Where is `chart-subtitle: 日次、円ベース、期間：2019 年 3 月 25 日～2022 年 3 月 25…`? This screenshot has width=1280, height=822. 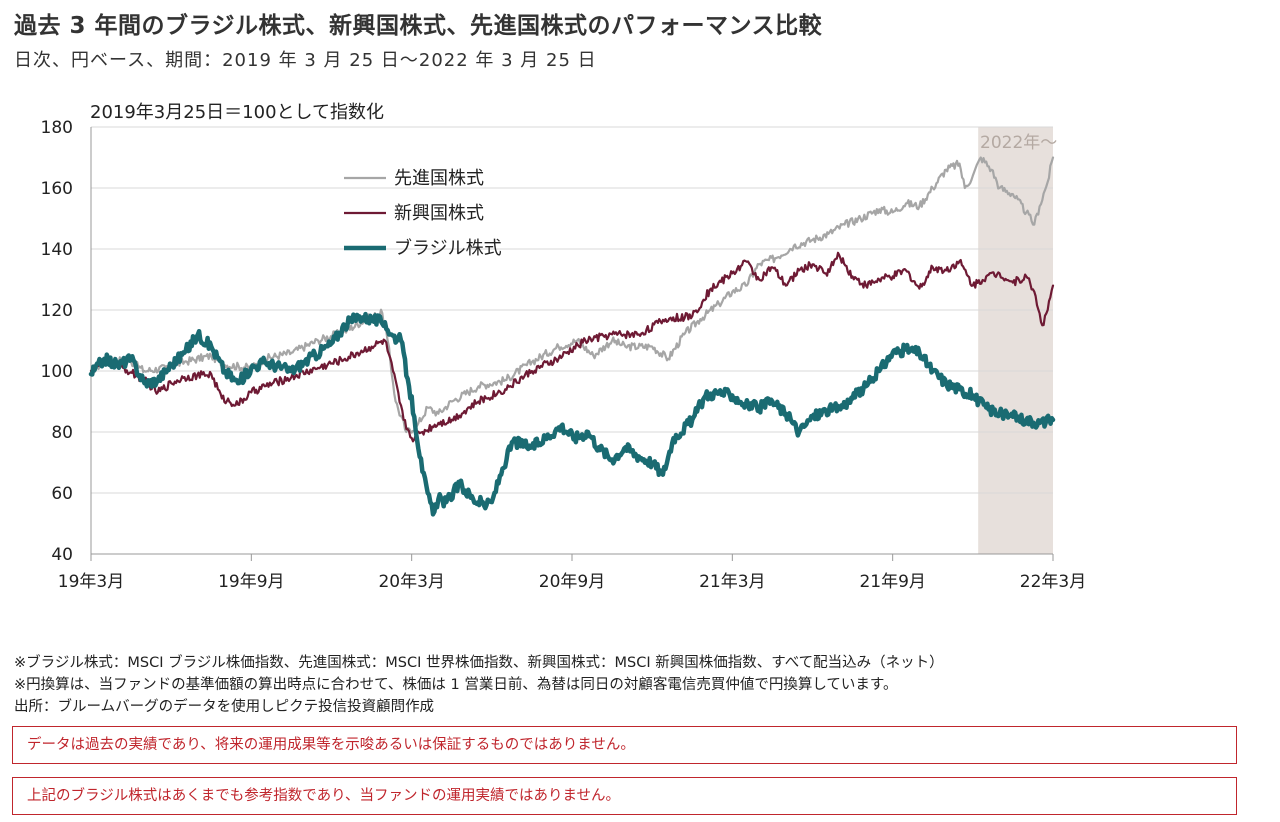 chart-subtitle: 日次、円ベース、期間：2019 年 3 月 25 日～2022 年 3 月 25… is located at coordinates (305, 60).